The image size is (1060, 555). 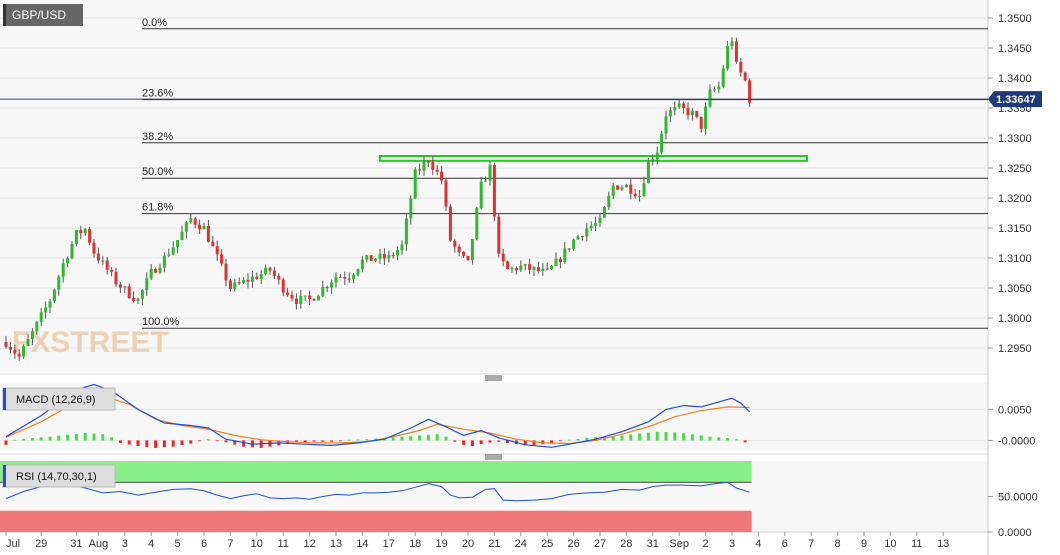 What do you see at coordinates (125, 544) in the screenshot?
I see `x-tick-label: 3` at bounding box center [125, 544].